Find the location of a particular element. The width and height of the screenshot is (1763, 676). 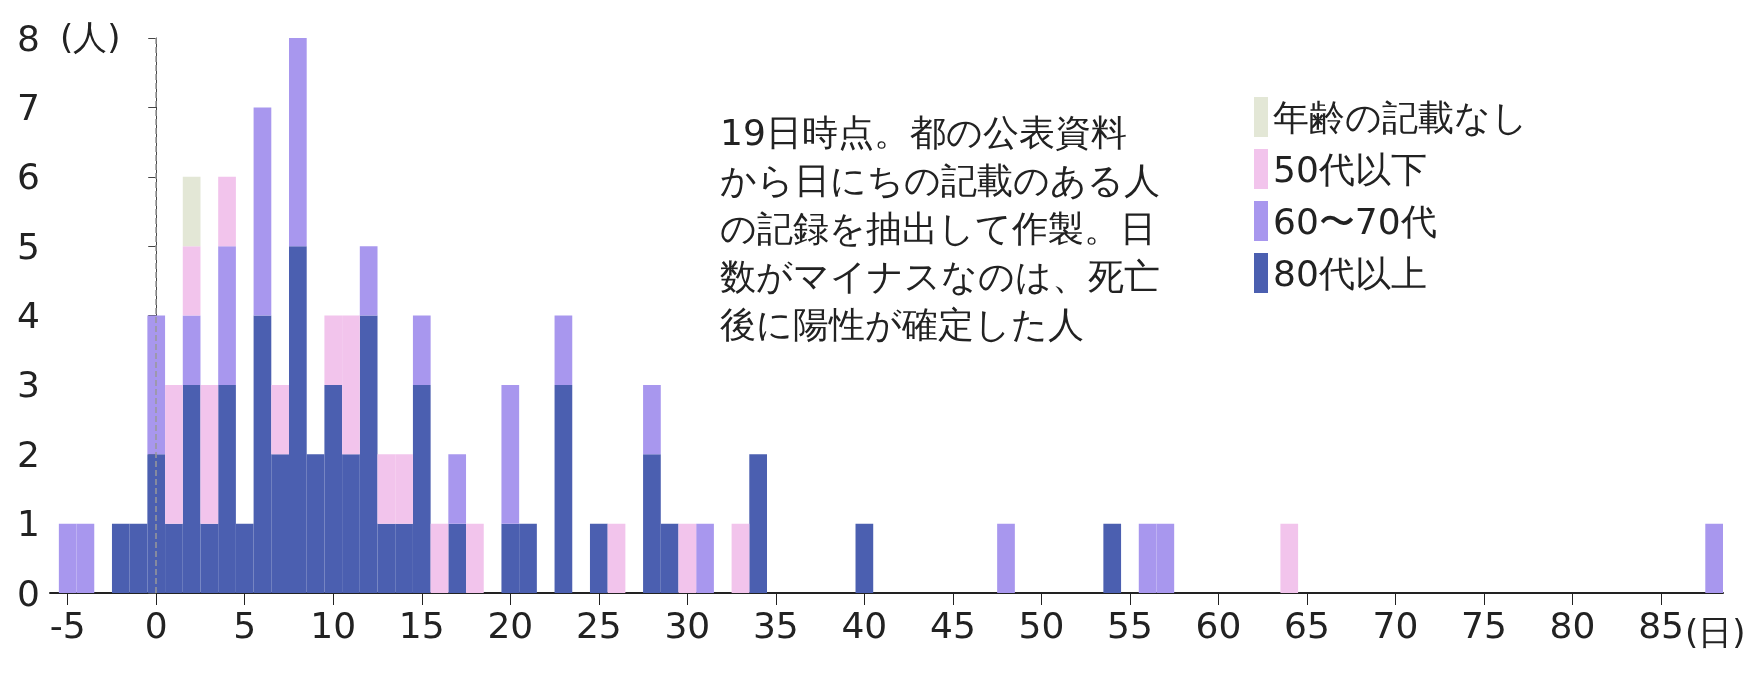

x-tick-label: 80 is located at coordinates (1572, 625).